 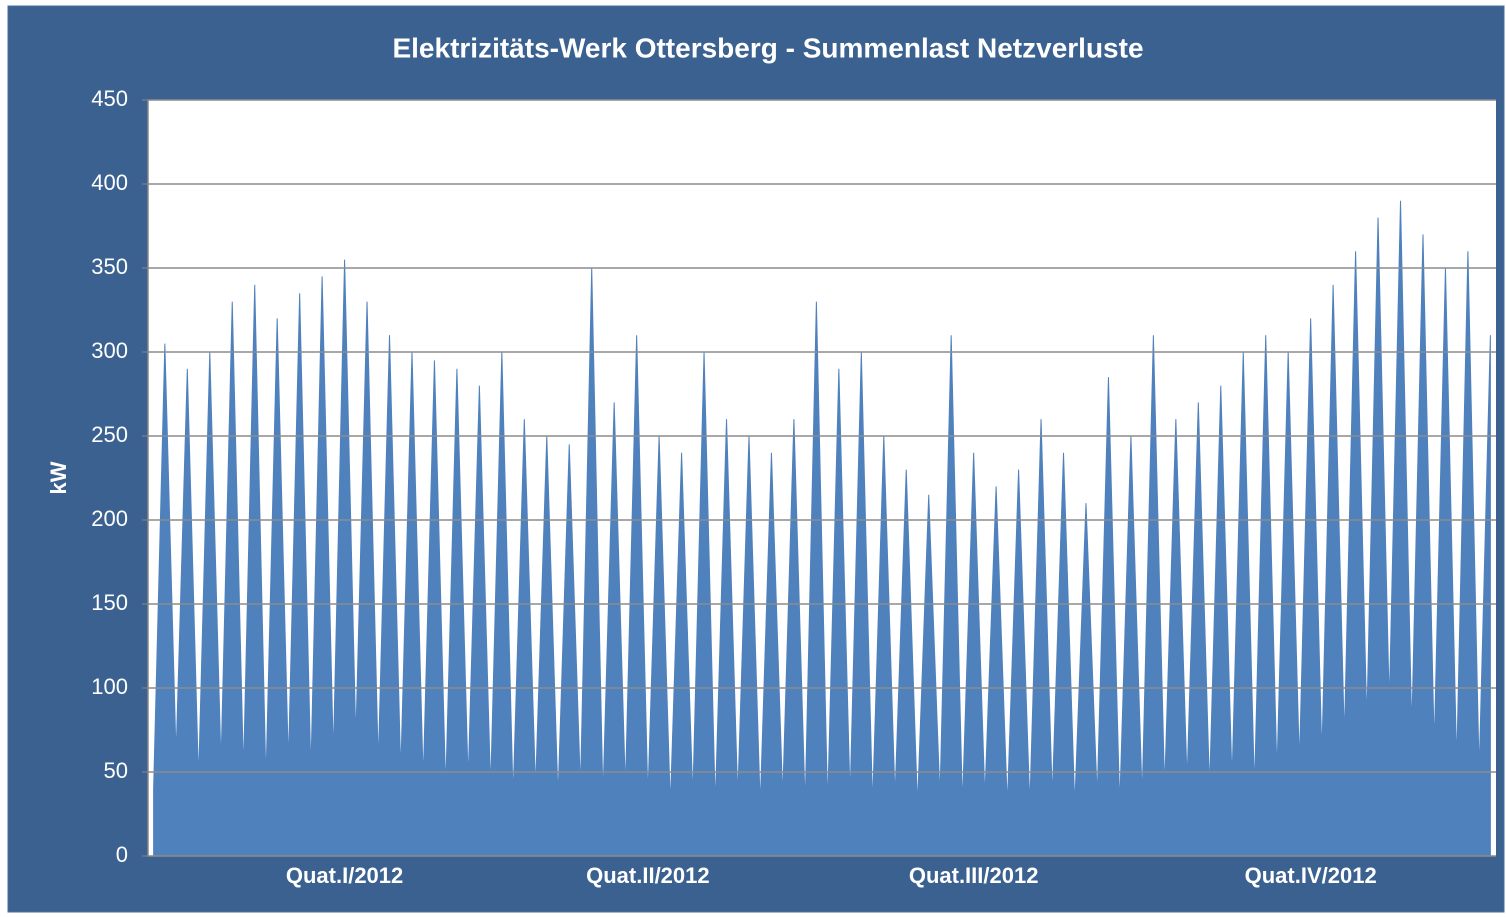 What do you see at coordinates (344, 875) in the screenshot?
I see `x-tick-label: Quat.I/2012` at bounding box center [344, 875].